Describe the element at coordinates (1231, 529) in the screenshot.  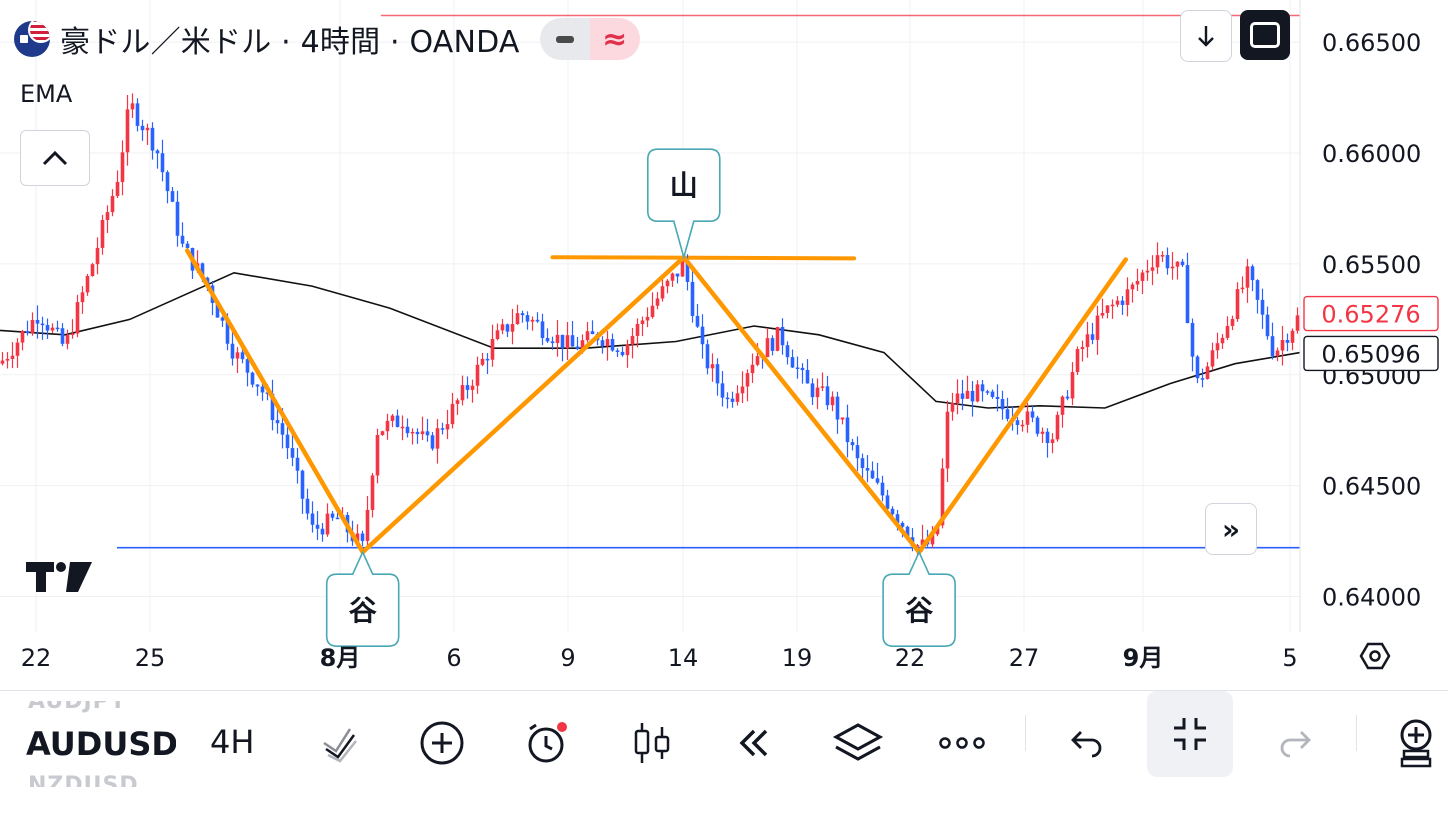
I see `scroll-right-button: »` at that location.